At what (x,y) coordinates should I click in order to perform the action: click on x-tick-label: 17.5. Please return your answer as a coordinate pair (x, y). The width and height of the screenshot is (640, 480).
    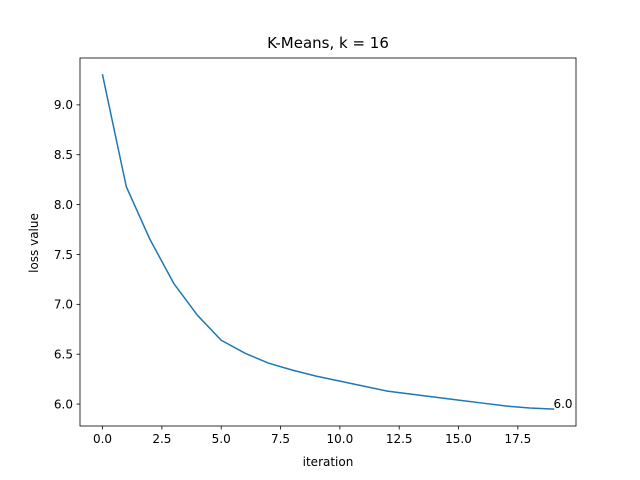
    Looking at the image, I should click on (517, 439).